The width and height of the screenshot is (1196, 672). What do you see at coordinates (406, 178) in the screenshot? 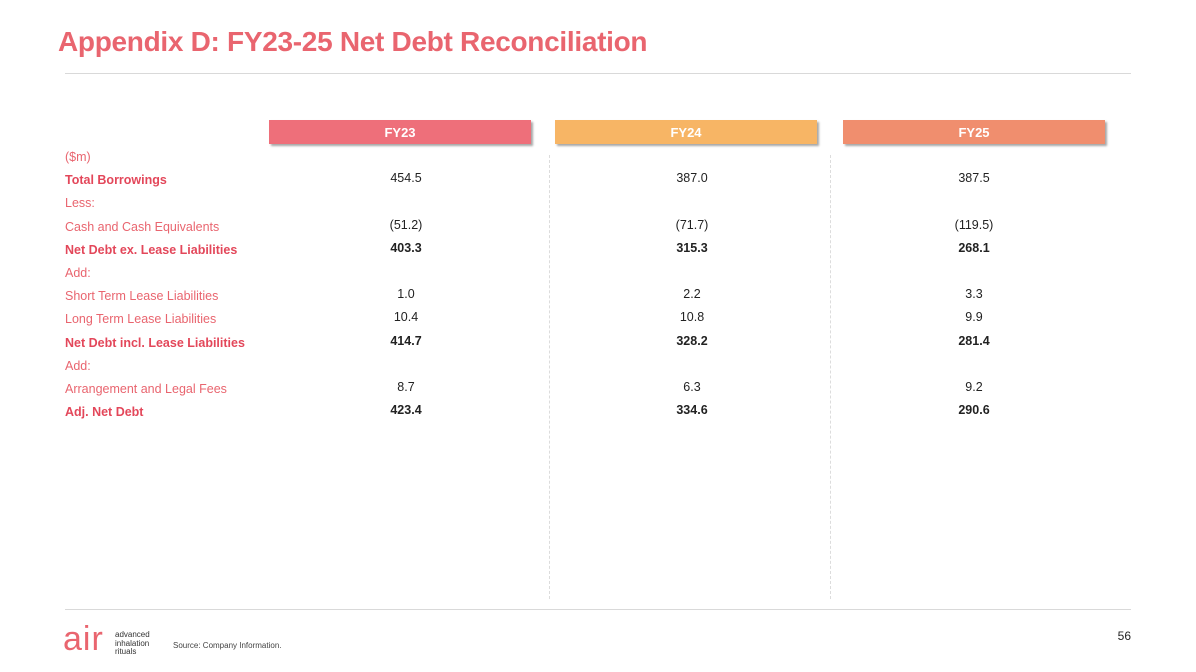
I see `cell-value: 454.5` at bounding box center [406, 178].